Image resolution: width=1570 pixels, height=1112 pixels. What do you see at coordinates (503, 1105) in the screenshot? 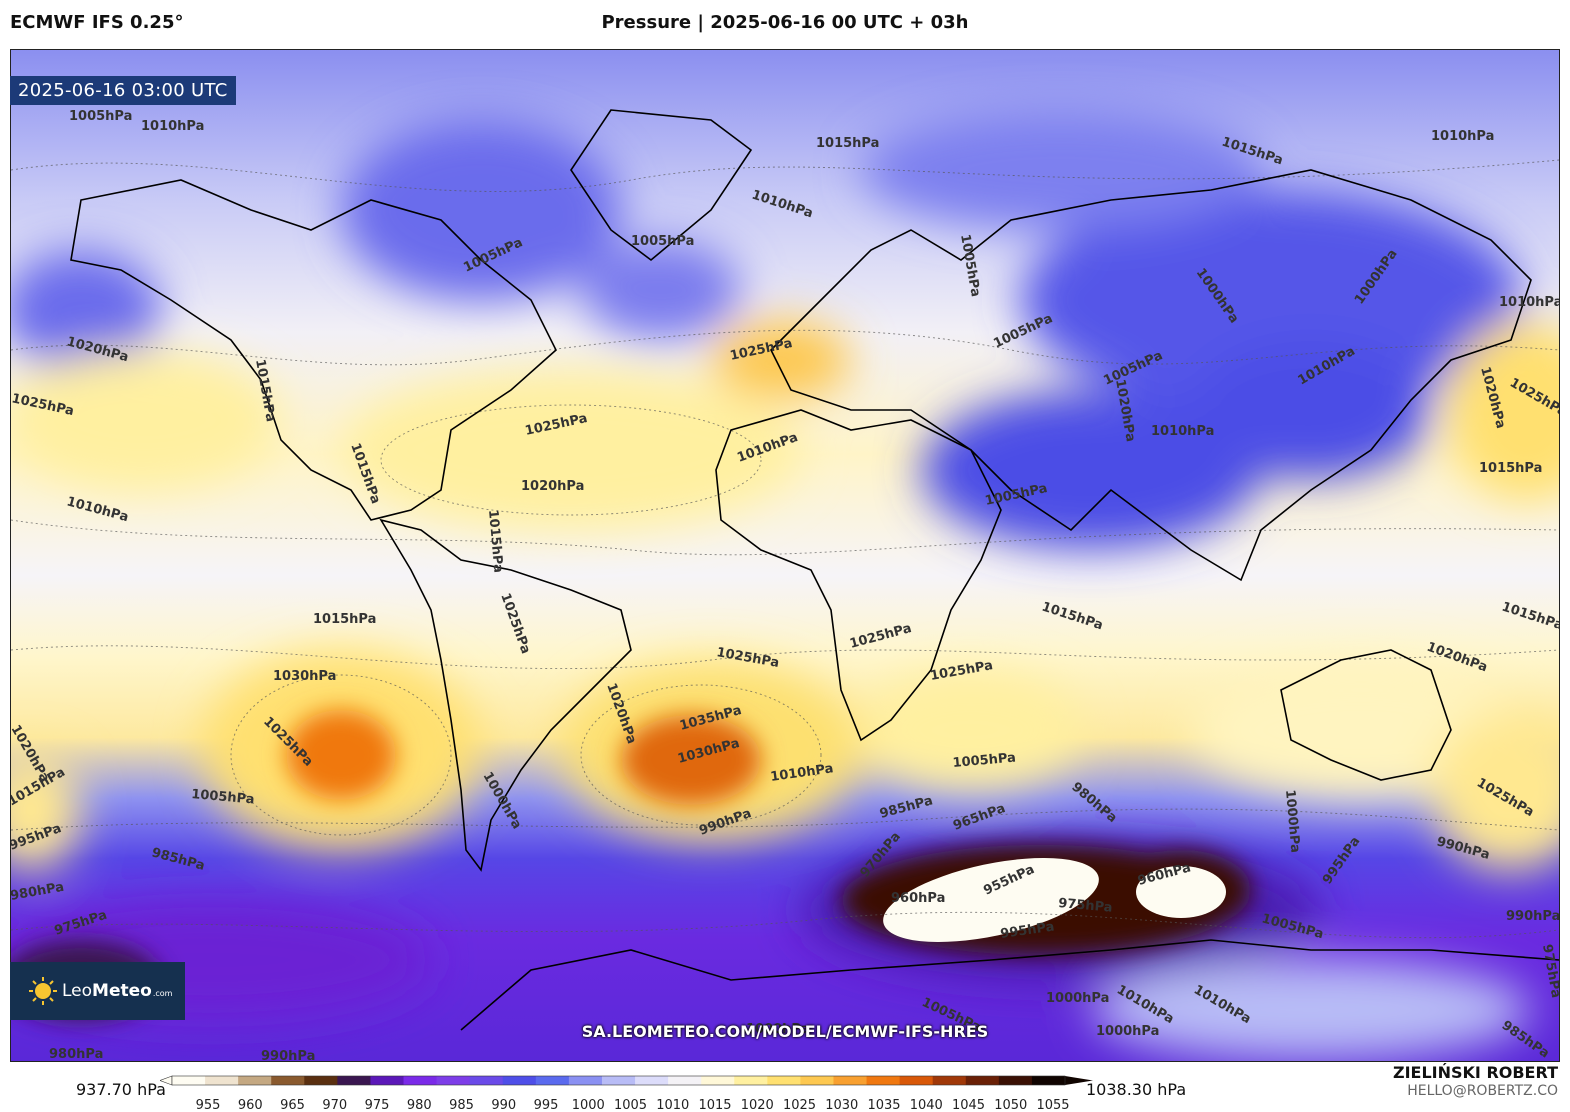
I see `colorbar-tick-label: 990` at bounding box center [503, 1105].